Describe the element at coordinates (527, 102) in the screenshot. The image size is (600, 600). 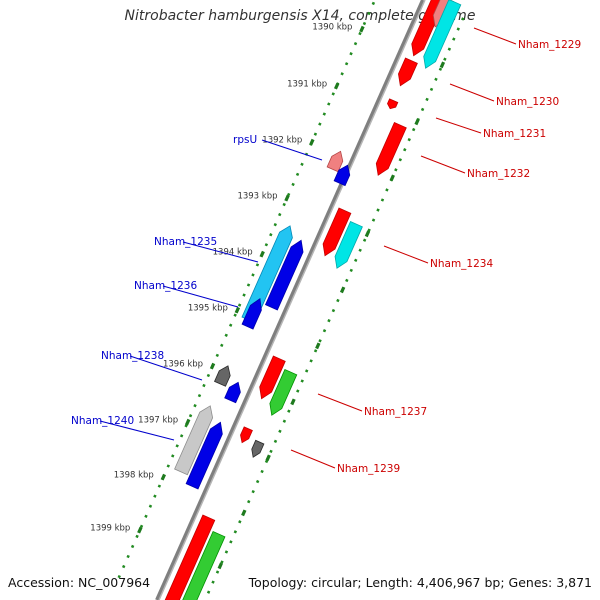
I see `gene-label-nham-1230: Nham_1230` at that location.